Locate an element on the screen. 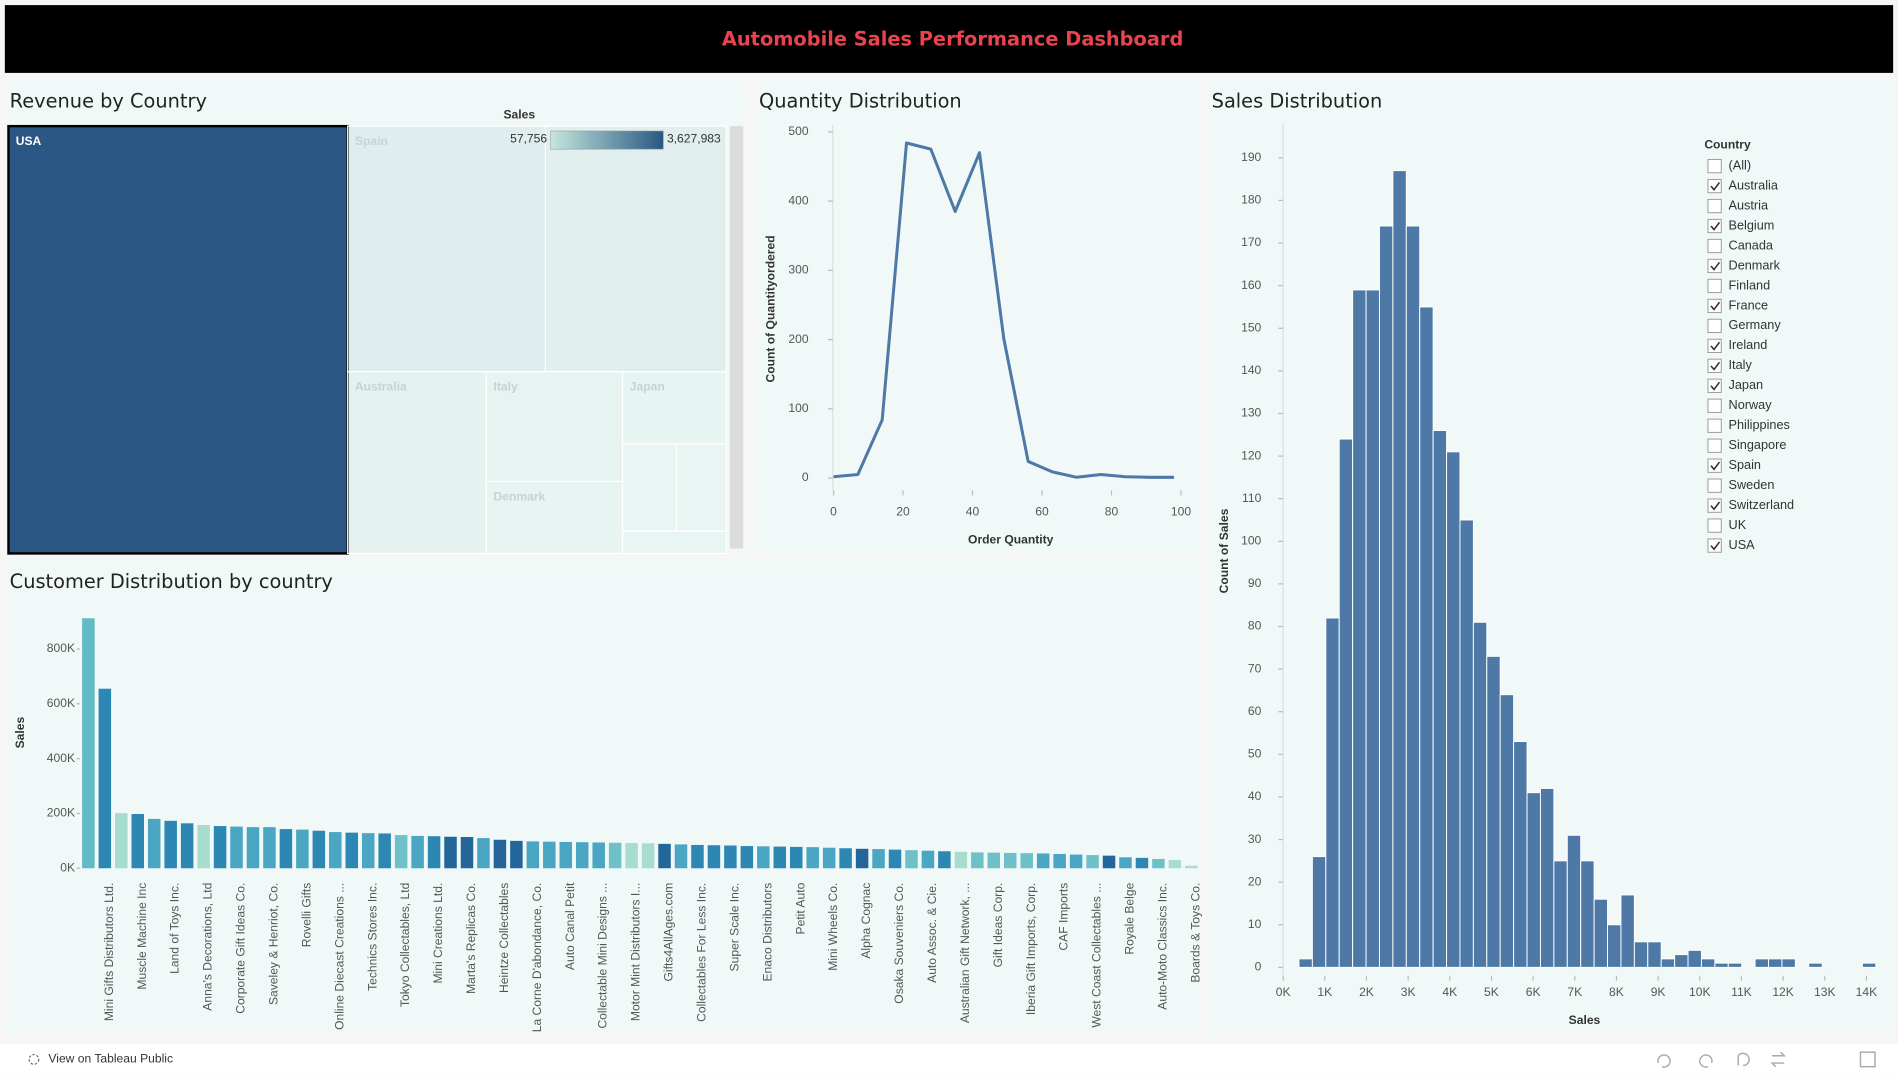  filter-item: USA is located at coordinates (1742, 545).